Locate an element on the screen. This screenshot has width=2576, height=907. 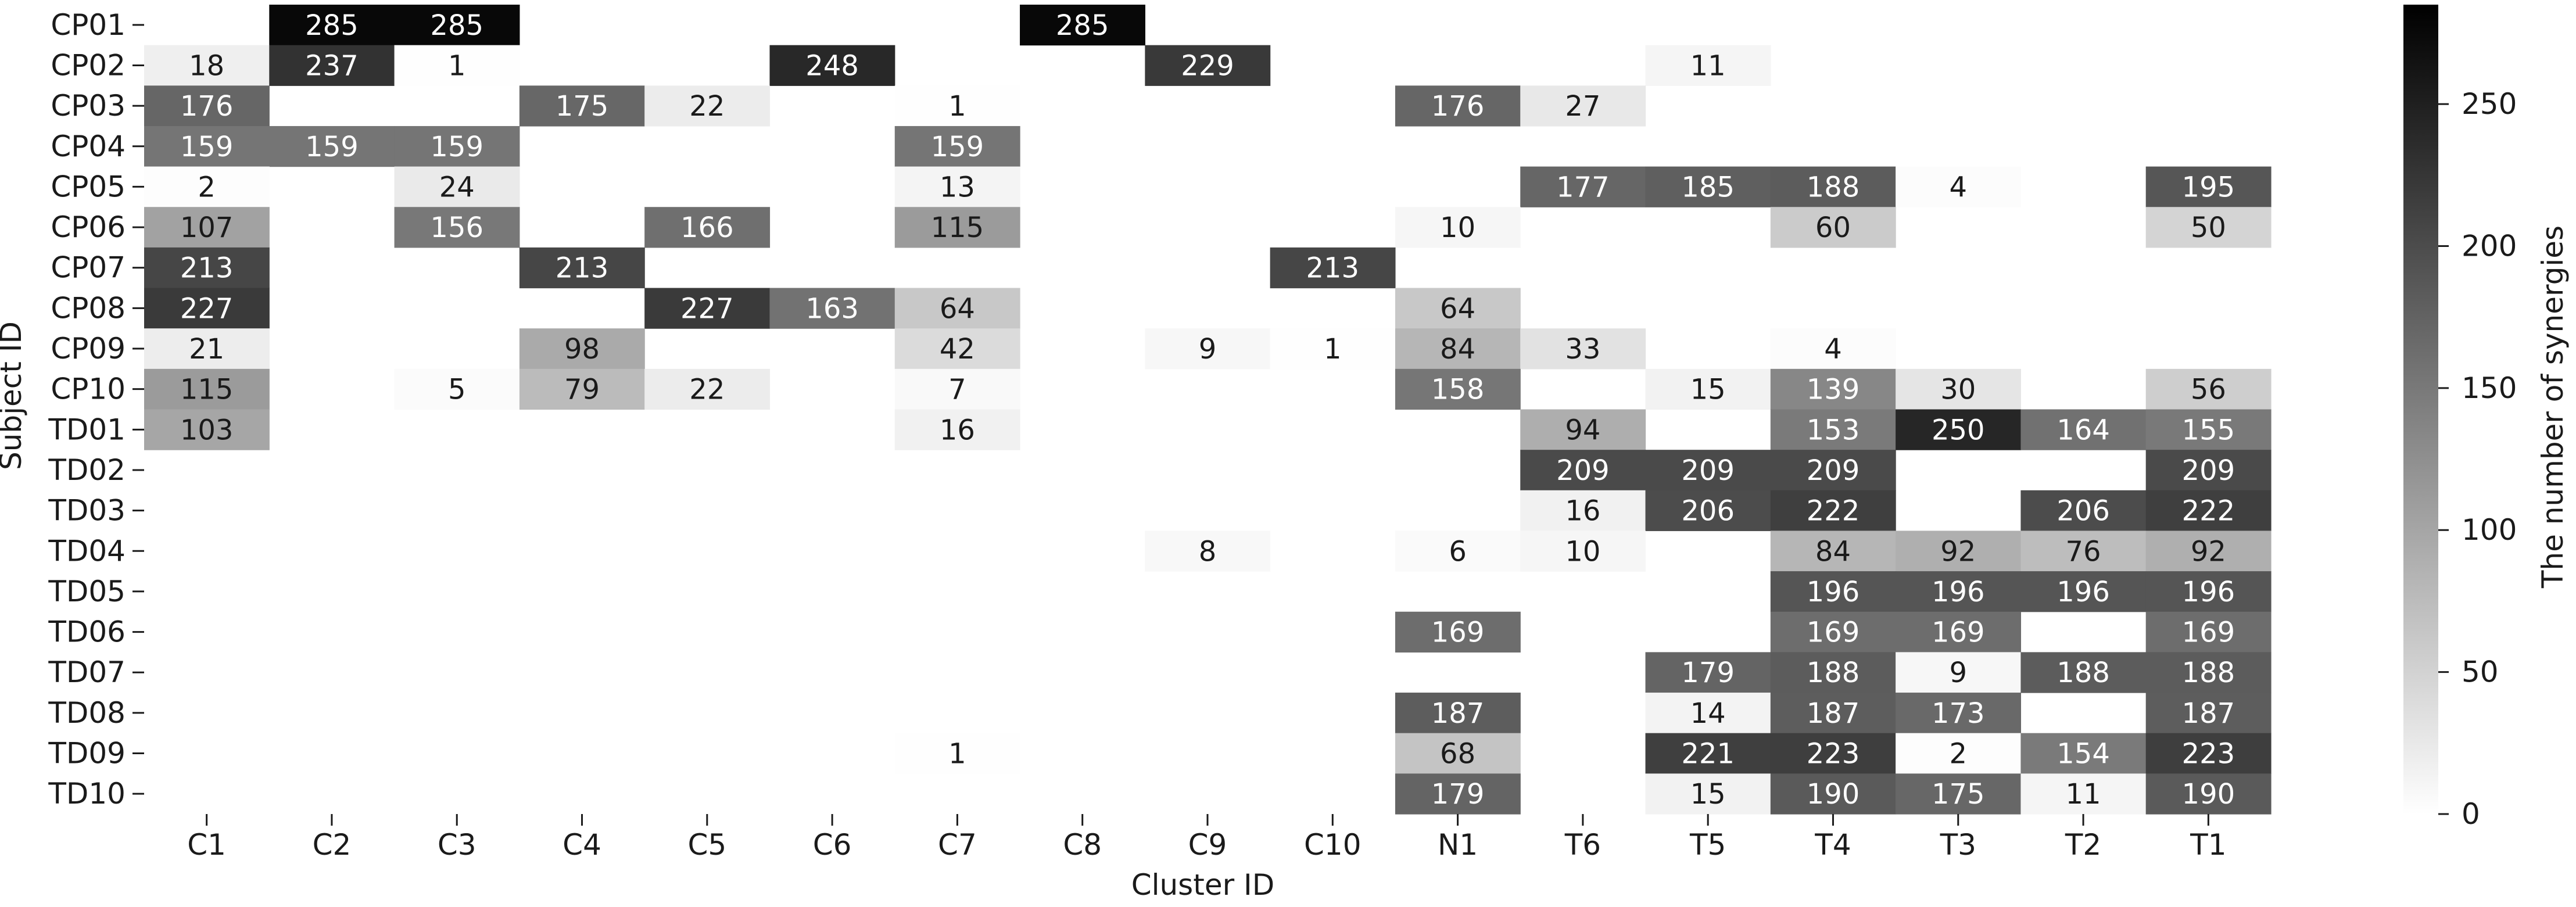
cell-value-label: 9 is located at coordinates (1958, 673).